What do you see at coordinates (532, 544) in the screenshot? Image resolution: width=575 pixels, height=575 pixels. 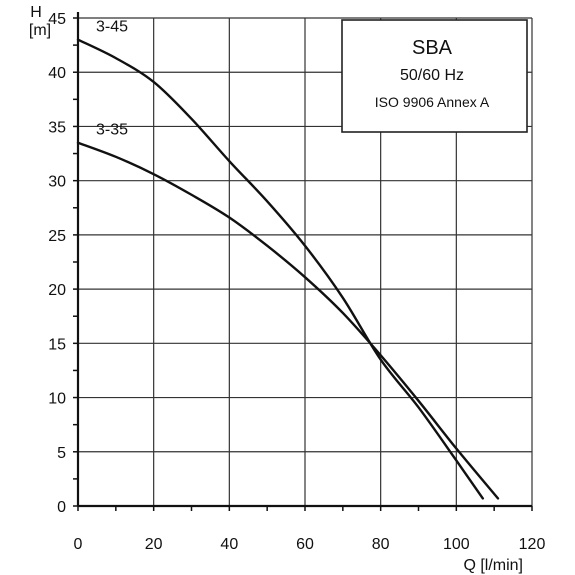 I see `x-tick-label: 120` at bounding box center [532, 544].